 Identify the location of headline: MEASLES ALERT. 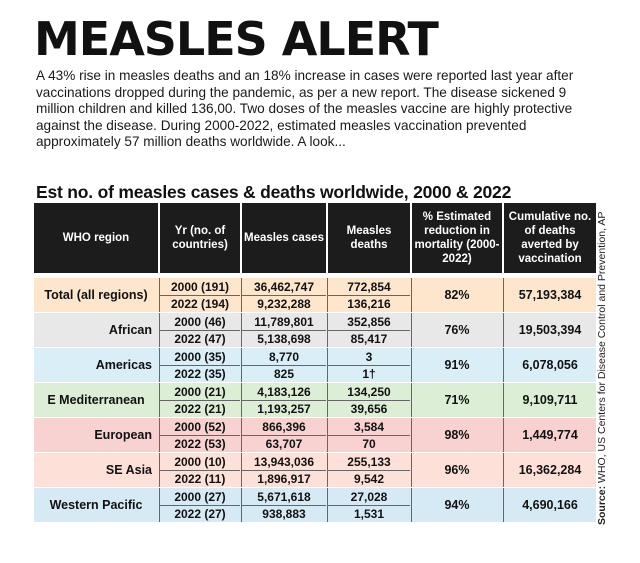
(236, 39).